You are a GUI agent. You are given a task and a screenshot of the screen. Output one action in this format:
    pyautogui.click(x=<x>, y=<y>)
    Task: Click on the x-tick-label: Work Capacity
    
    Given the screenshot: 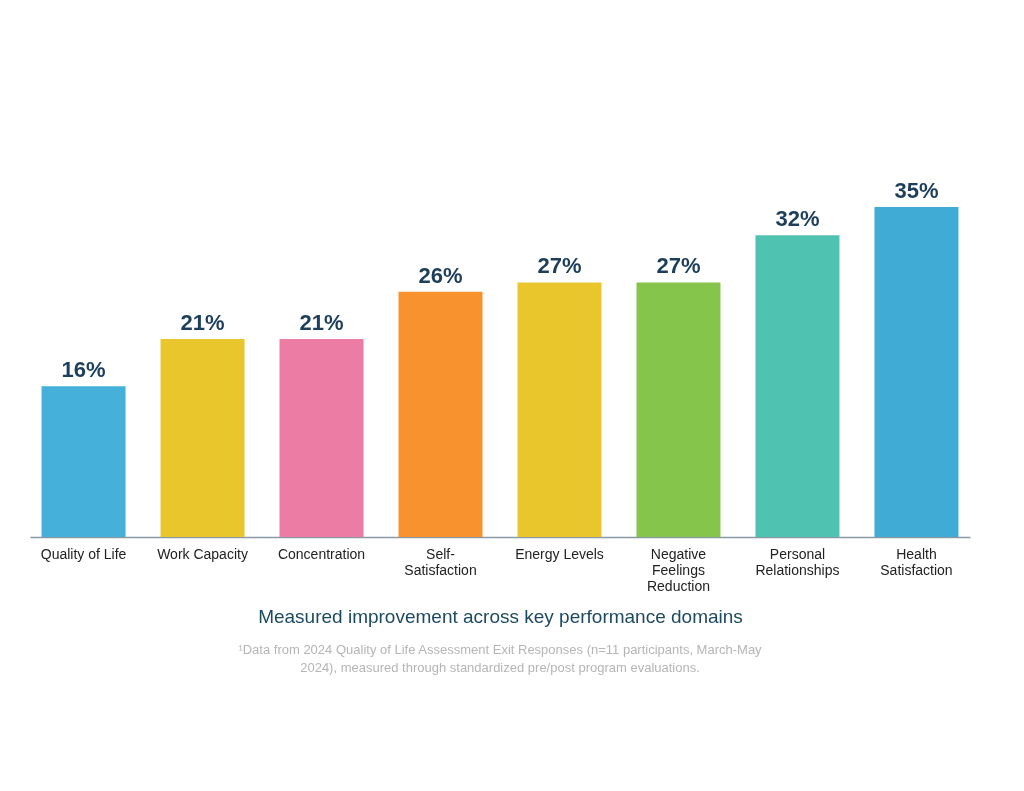 What is the action you would take?
    pyautogui.click(x=202, y=553)
    